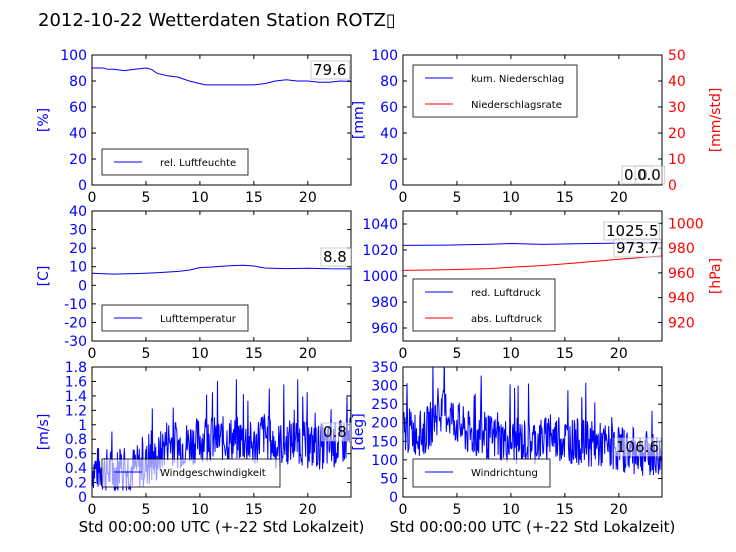  Describe the element at coordinates (681, 323) in the screenshot. I see `y-tick-label-right: 920` at that location.